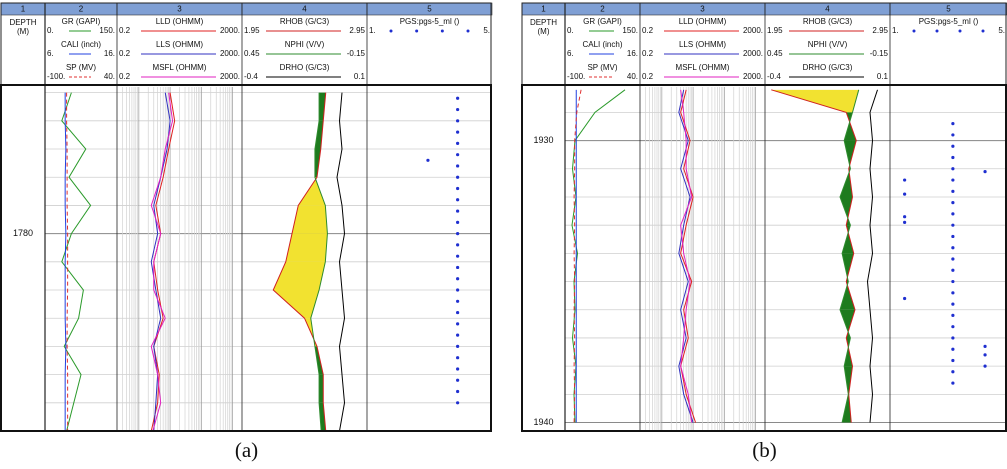  Describe the element at coordinates (356, 53) in the screenshot. I see `scale-max: -0.15` at that location.